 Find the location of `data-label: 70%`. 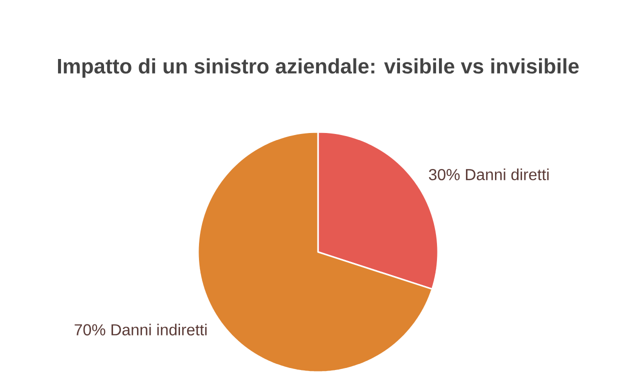

data-label: 70% is located at coordinates (90, 330).